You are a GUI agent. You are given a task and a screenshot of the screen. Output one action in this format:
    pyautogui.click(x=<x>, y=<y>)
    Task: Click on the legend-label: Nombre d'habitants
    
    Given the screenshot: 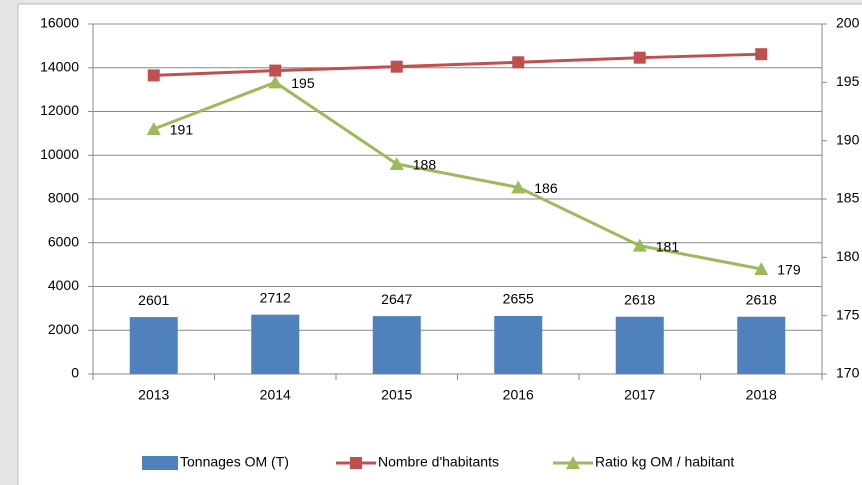 What is the action you would take?
    pyautogui.click(x=438, y=462)
    